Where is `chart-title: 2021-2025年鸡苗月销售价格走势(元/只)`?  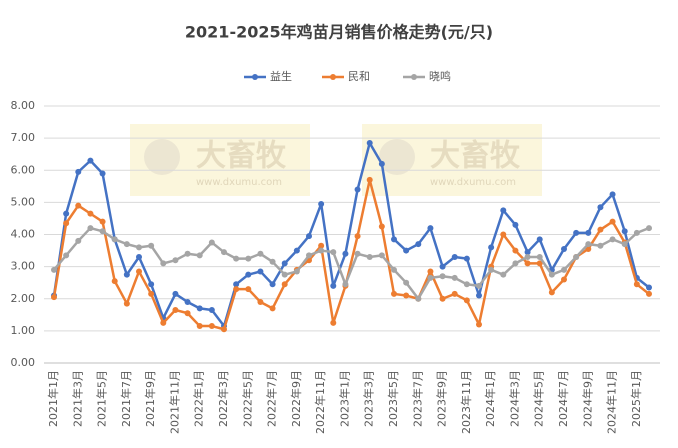
chart-title: 2021-2025年鸡苗月销售价格走势(元/只) is located at coordinates (339, 32).